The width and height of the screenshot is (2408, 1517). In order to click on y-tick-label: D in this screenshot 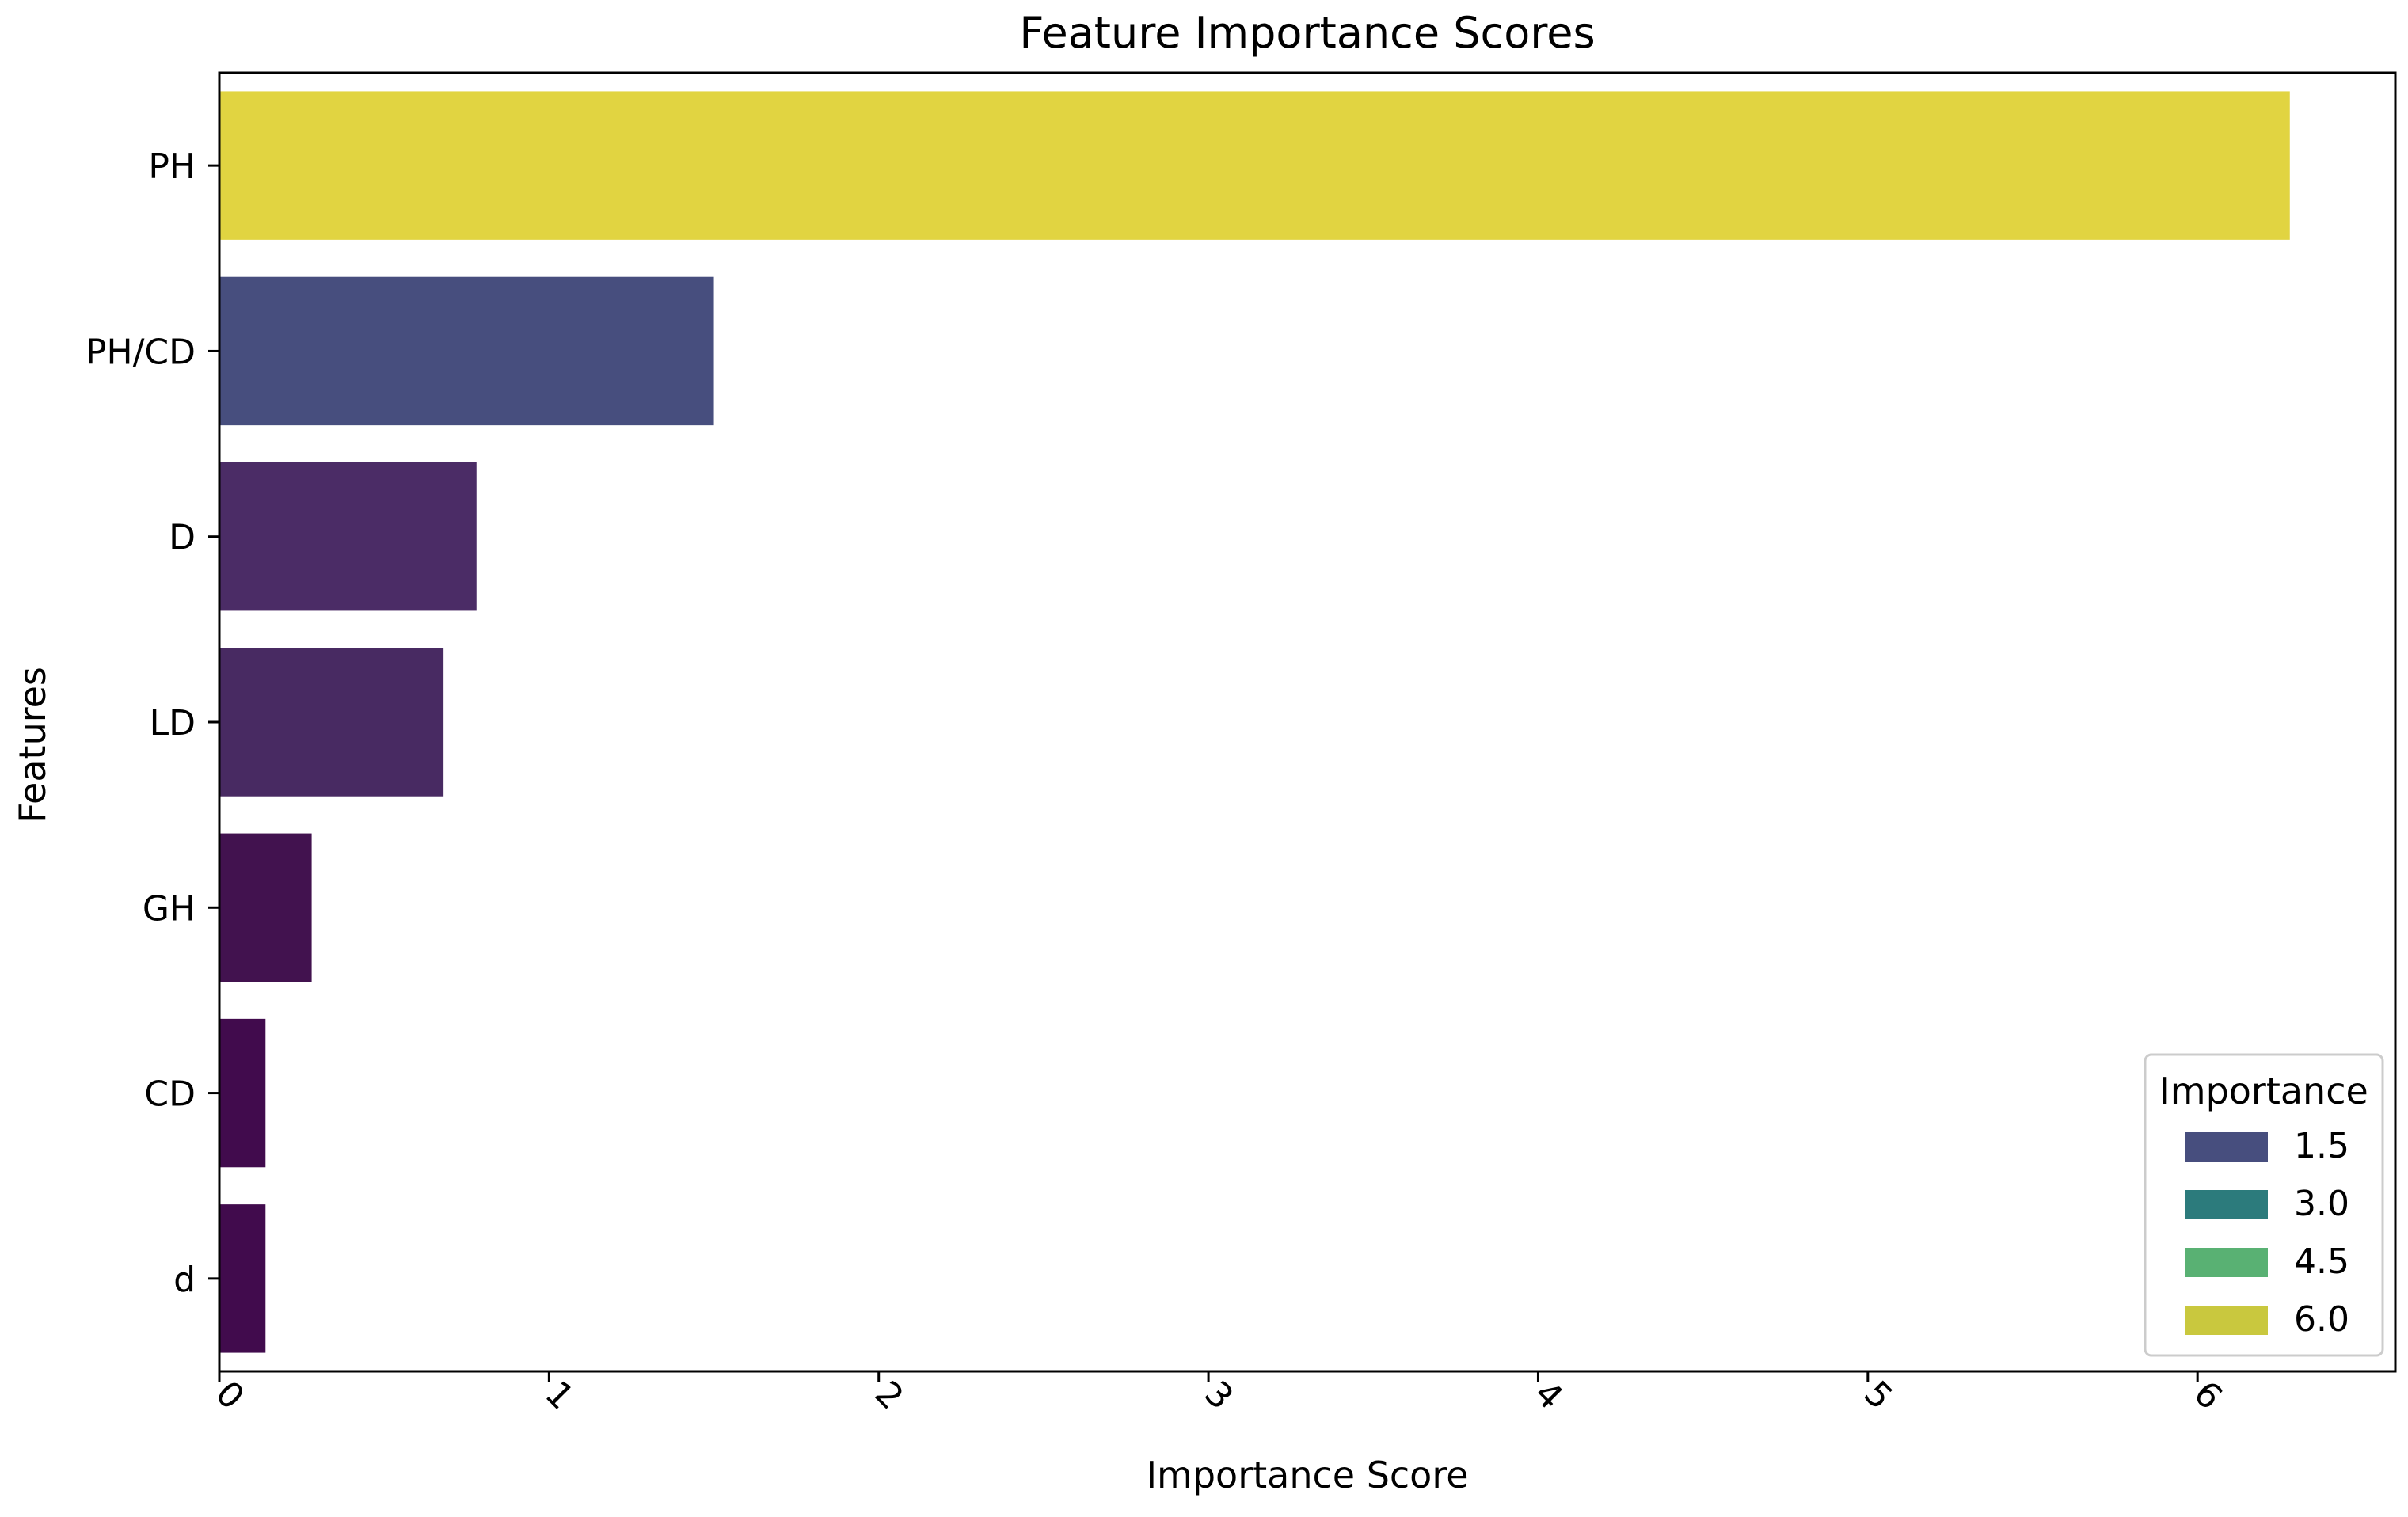, I will do `click(182, 538)`.